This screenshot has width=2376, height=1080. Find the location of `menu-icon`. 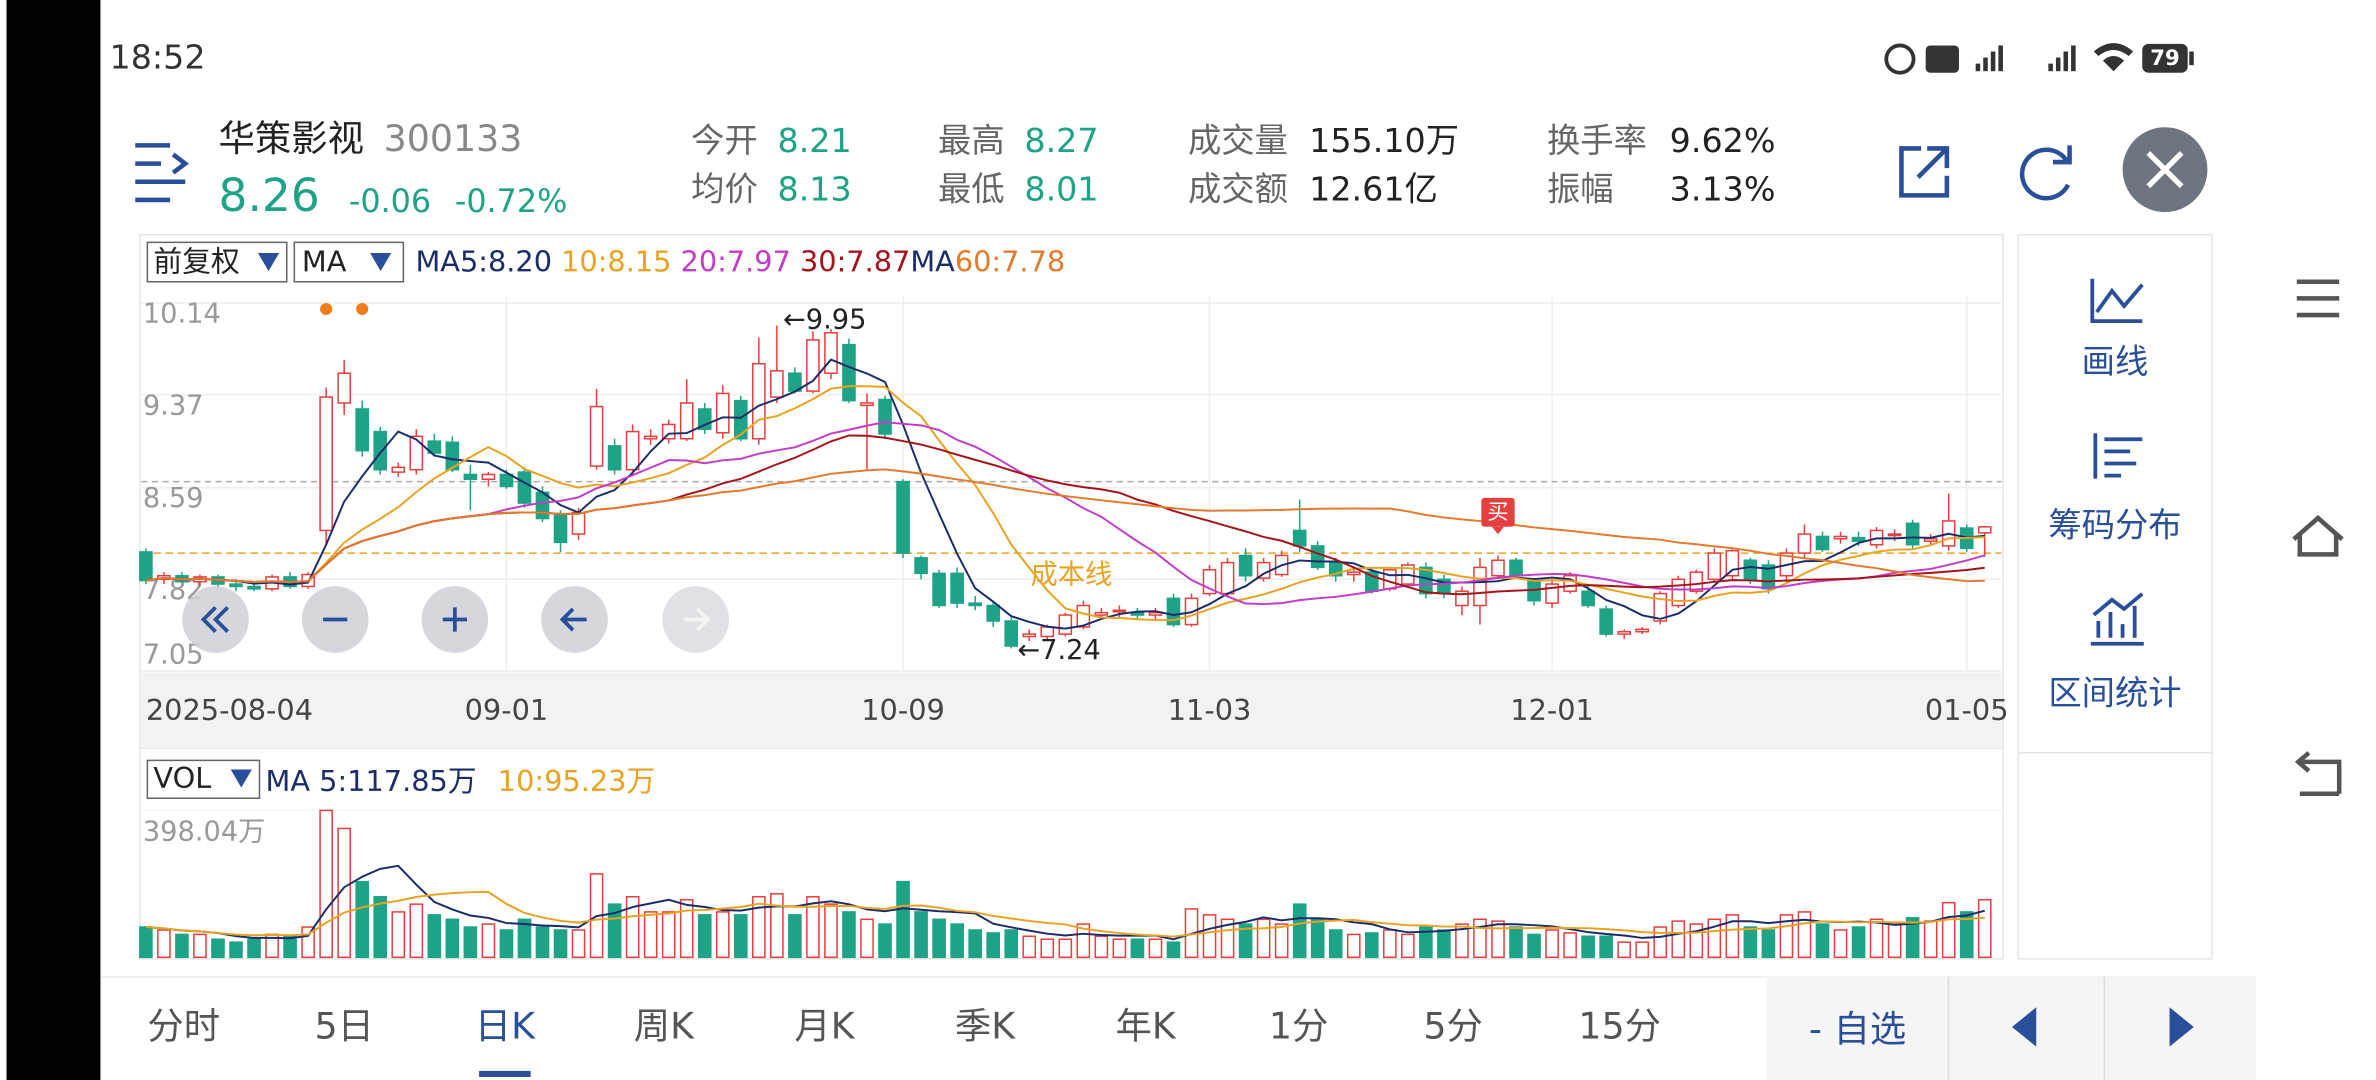

menu-icon is located at coordinates (162, 173).